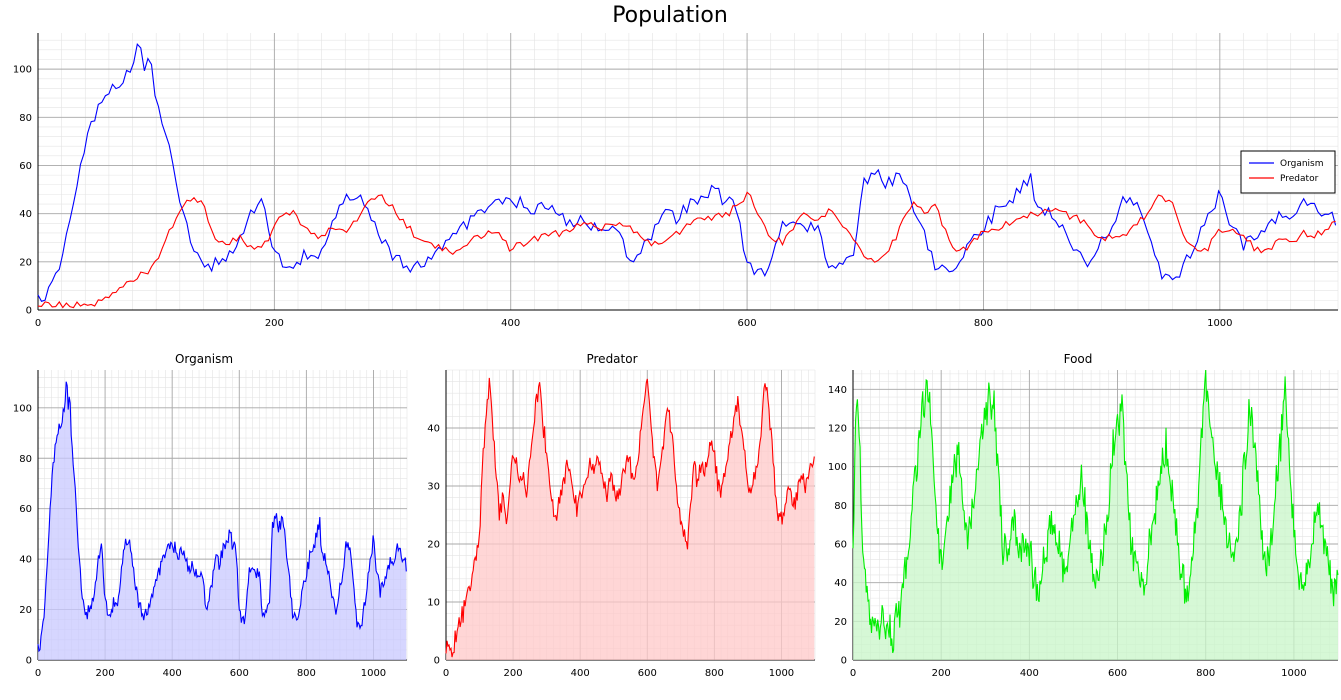  Describe the element at coordinates (22, 408) in the screenshot. I see `organism-y-tick-label: 100` at that location.